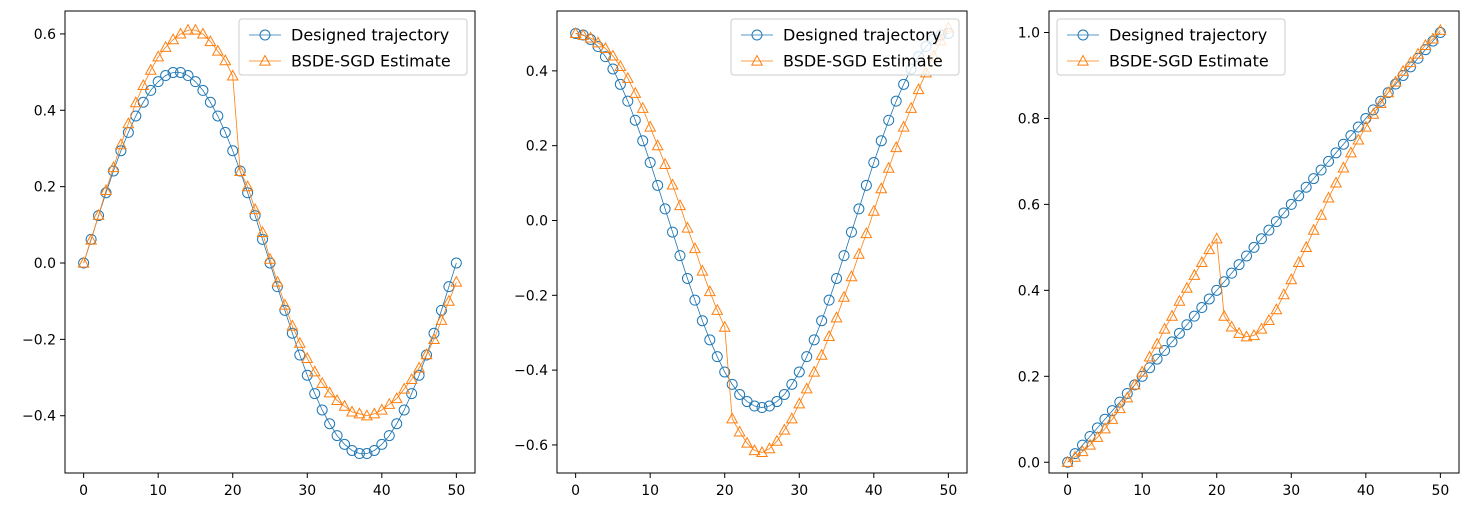  Describe the element at coordinates (531, 446) in the screenshot. I see `y-tick-label: −0.6` at that location.